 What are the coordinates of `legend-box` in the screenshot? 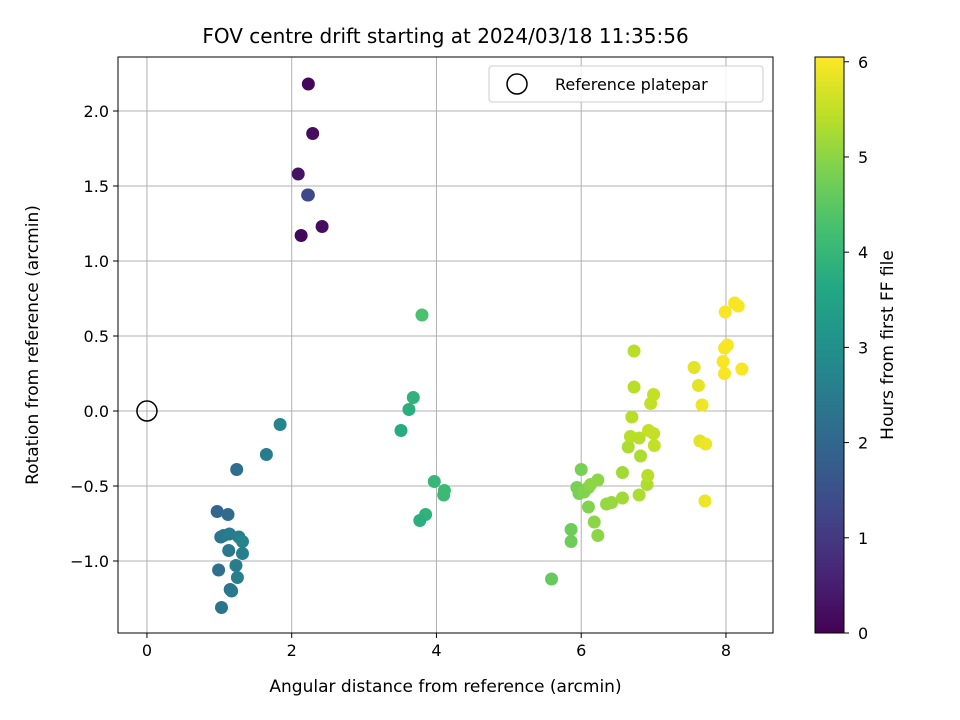 It's located at (626, 84).